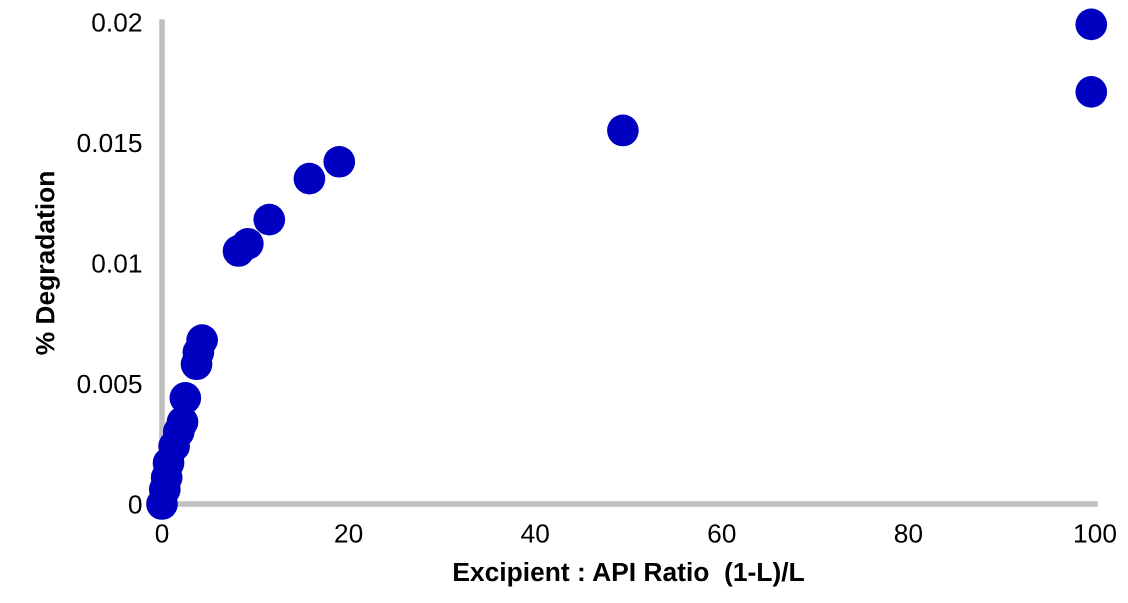 This screenshot has width=1128, height=603. I want to click on y-tick-label: 0.01, so click(117, 263).